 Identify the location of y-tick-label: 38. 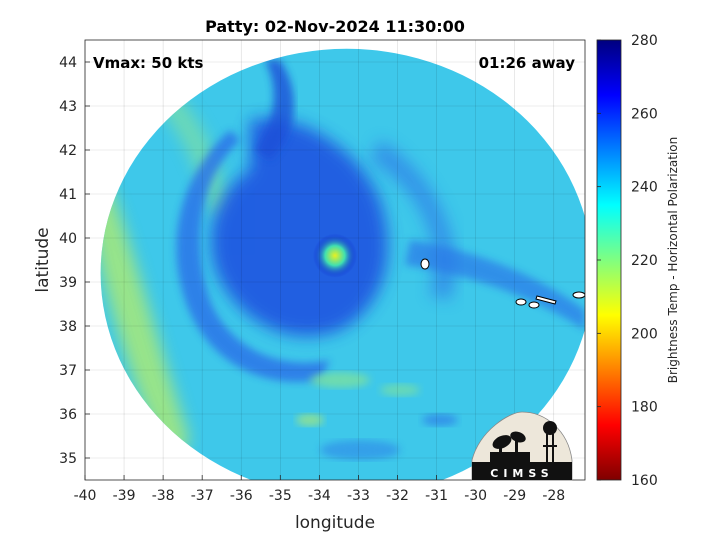
(68, 327).